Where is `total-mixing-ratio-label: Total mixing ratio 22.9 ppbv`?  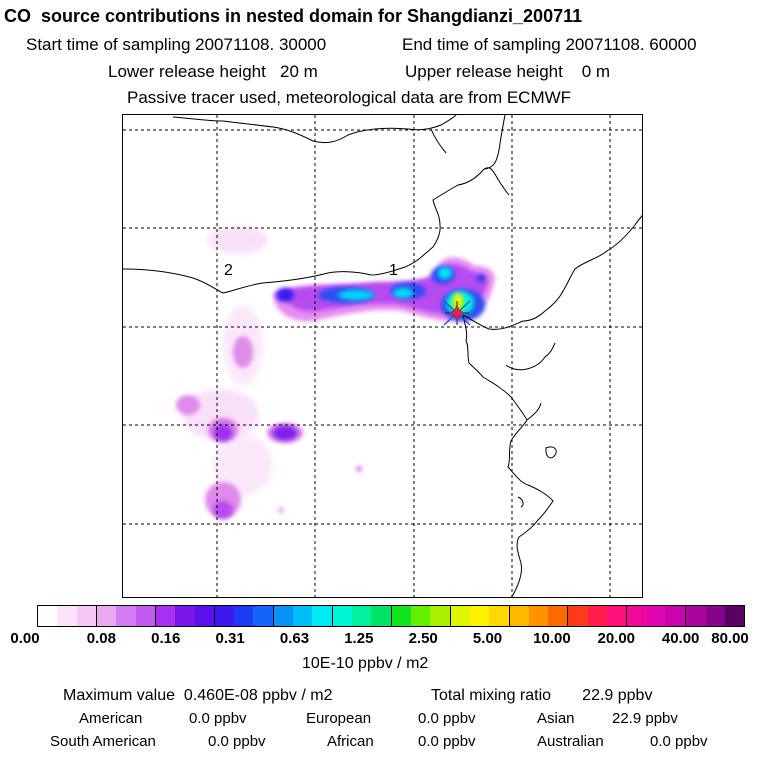
total-mixing-ratio-label: Total mixing ratio 22.9 ppbv is located at coordinates (542, 695).